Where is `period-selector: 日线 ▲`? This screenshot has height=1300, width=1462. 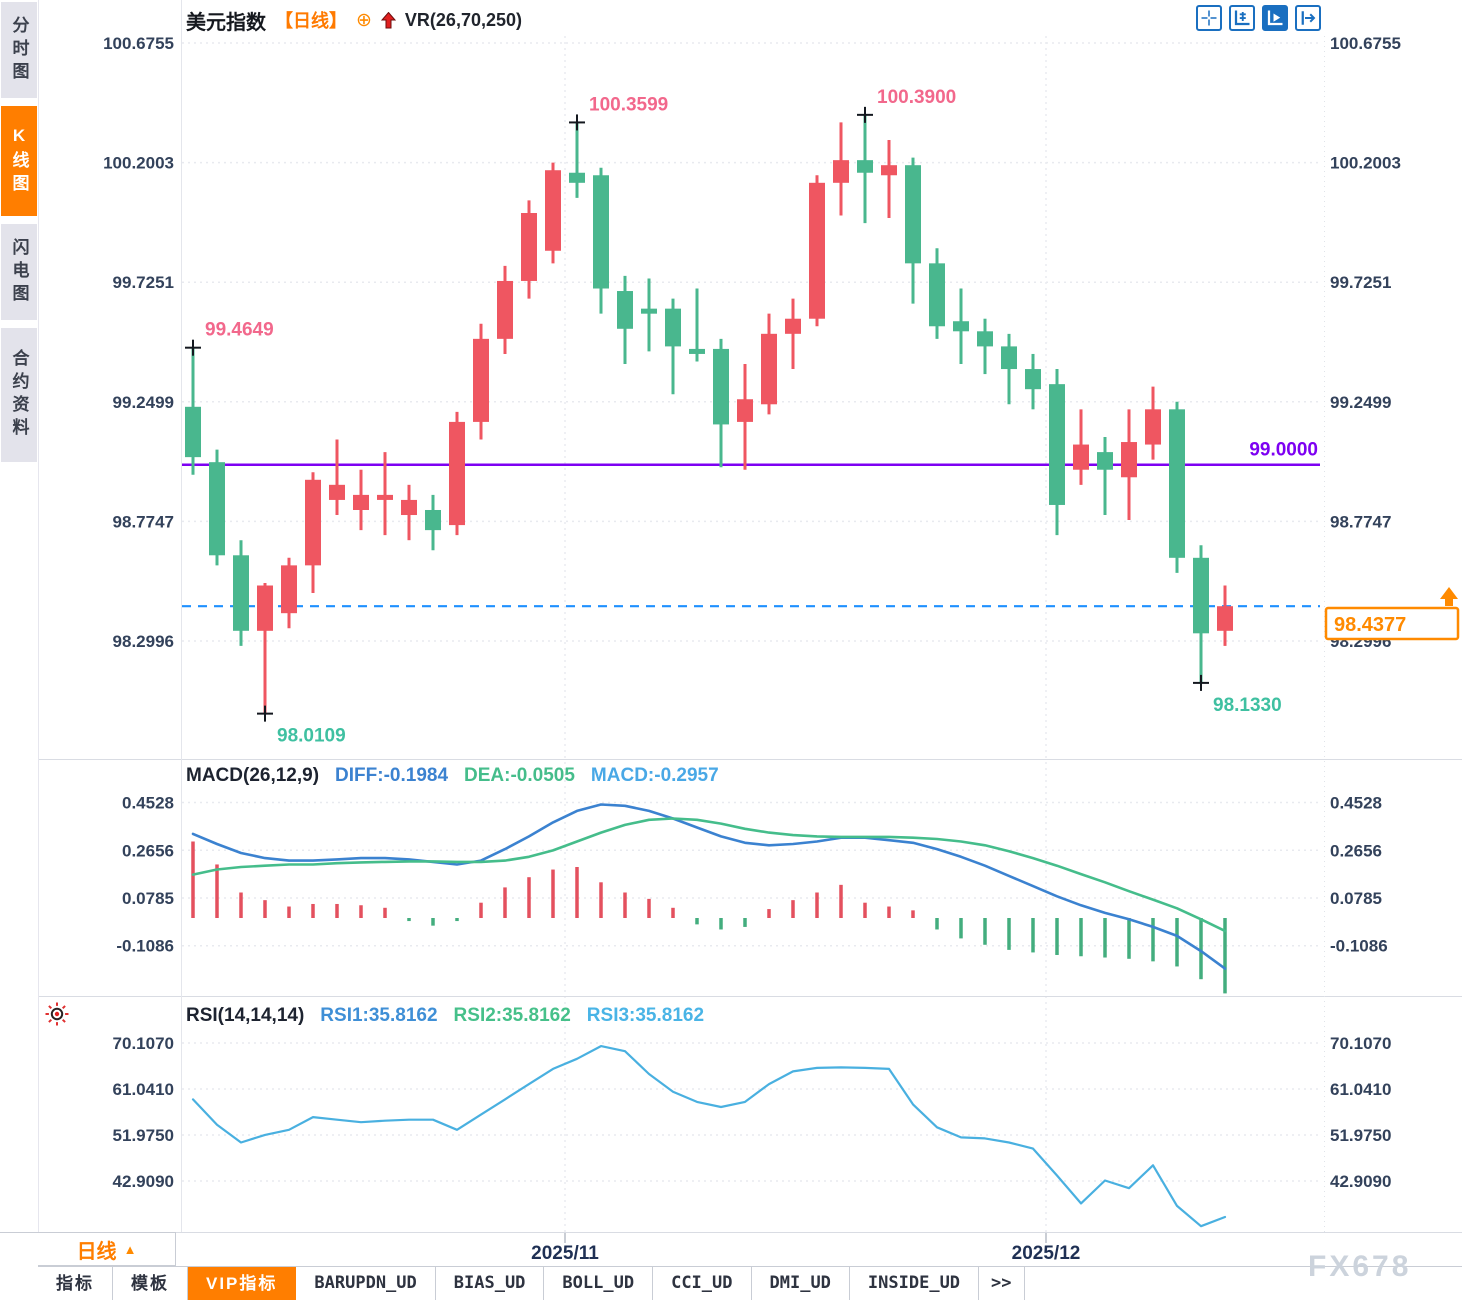 period-selector: 日线 ▲ is located at coordinates (107, 1249).